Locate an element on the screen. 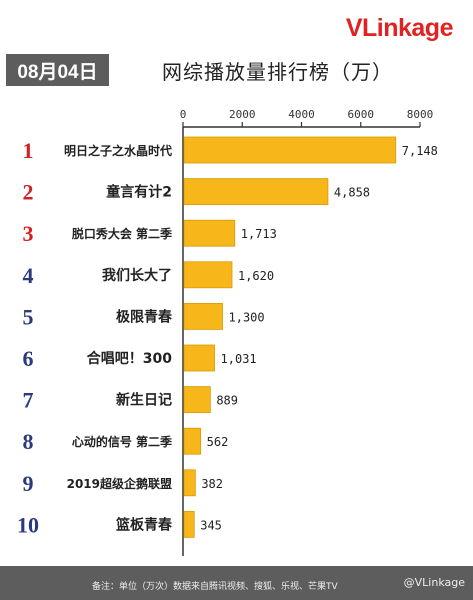 Image resolution: width=473 pixels, height=600 pixels. date-badge: 08月04日 is located at coordinates (57, 70).